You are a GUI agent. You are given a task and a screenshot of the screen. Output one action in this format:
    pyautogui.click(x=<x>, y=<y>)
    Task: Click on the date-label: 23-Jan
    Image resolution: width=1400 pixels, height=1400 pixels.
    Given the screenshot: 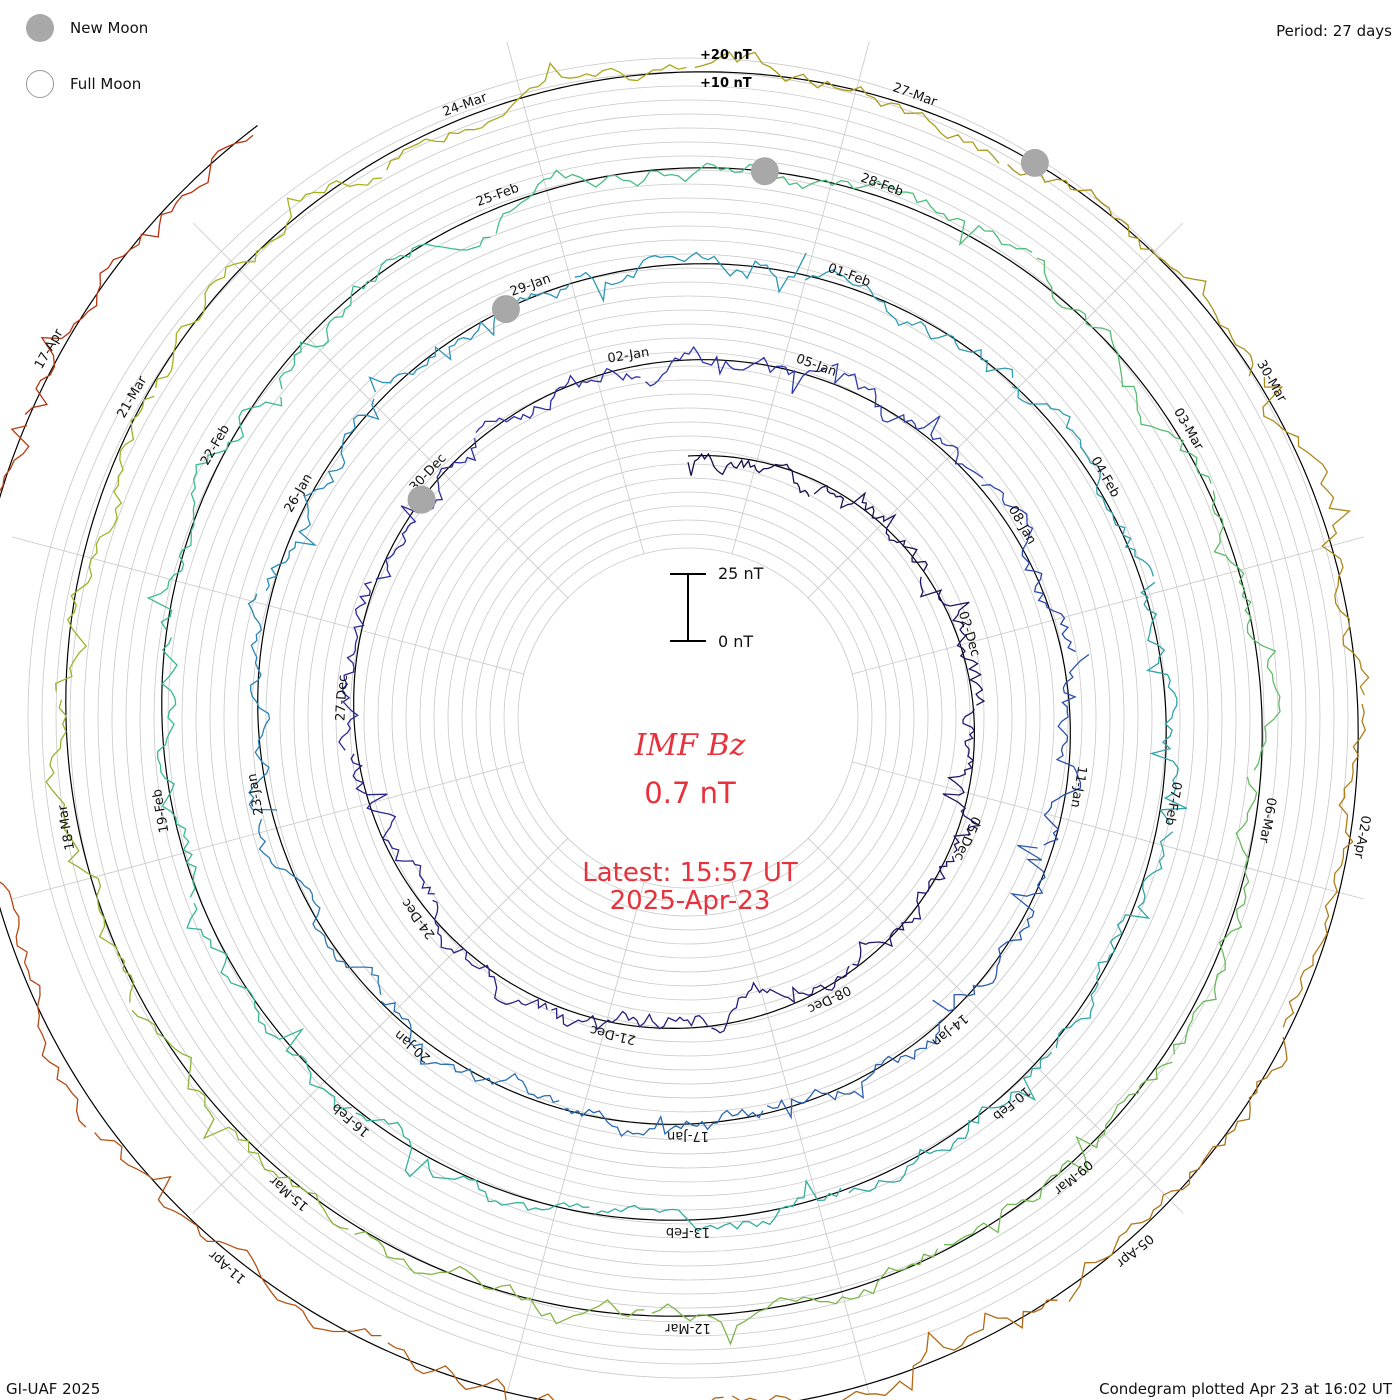 What is the action you would take?
    pyautogui.click(x=256, y=794)
    